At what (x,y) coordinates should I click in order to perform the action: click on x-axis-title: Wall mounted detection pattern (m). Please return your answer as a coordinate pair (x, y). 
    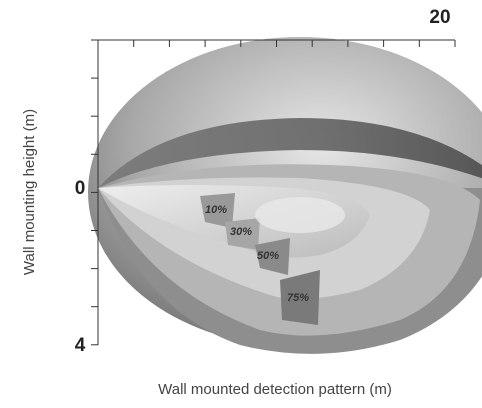
    Looking at the image, I should click on (275, 389).